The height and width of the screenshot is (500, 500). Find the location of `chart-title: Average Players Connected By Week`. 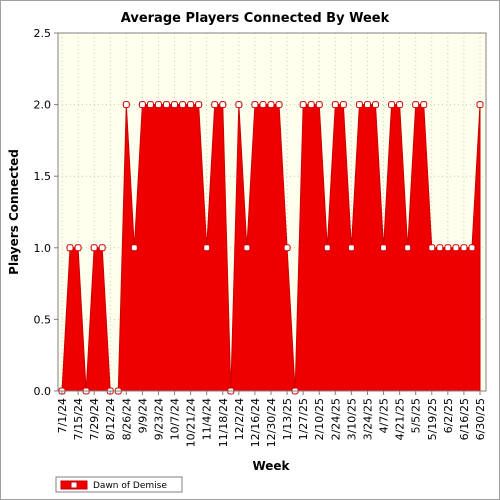

chart-title: Average Players Connected By Week is located at coordinates (255, 18).